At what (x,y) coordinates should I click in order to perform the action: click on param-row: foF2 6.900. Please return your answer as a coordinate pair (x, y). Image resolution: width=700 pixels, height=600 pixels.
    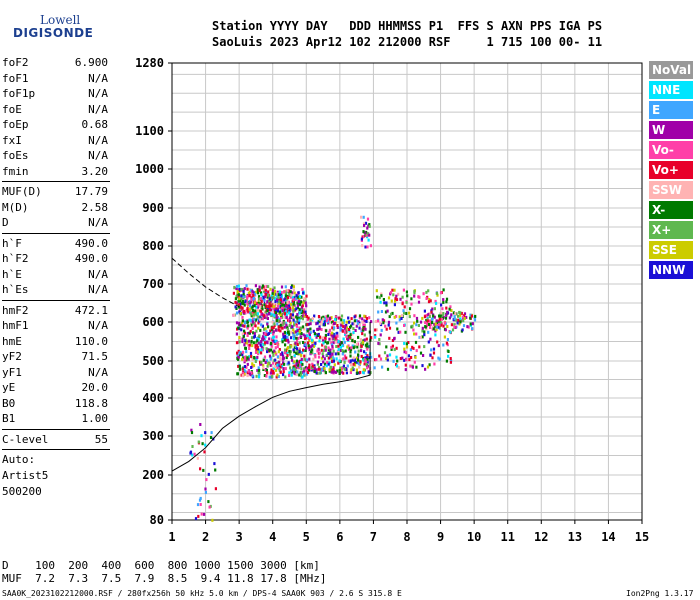
    Looking at the image, I should click on (55, 63).